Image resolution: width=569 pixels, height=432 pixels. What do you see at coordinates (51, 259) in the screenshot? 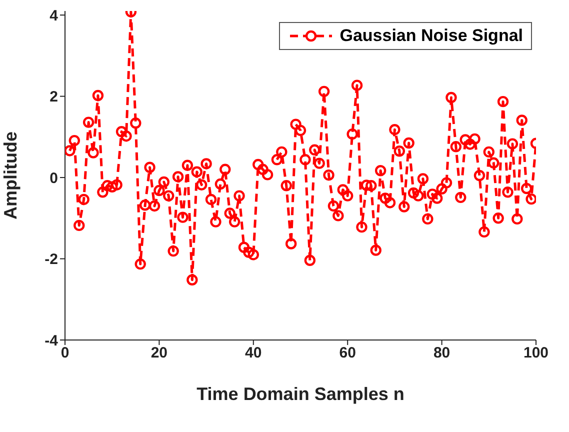
I see `y-tick-label: -2` at bounding box center [51, 259].